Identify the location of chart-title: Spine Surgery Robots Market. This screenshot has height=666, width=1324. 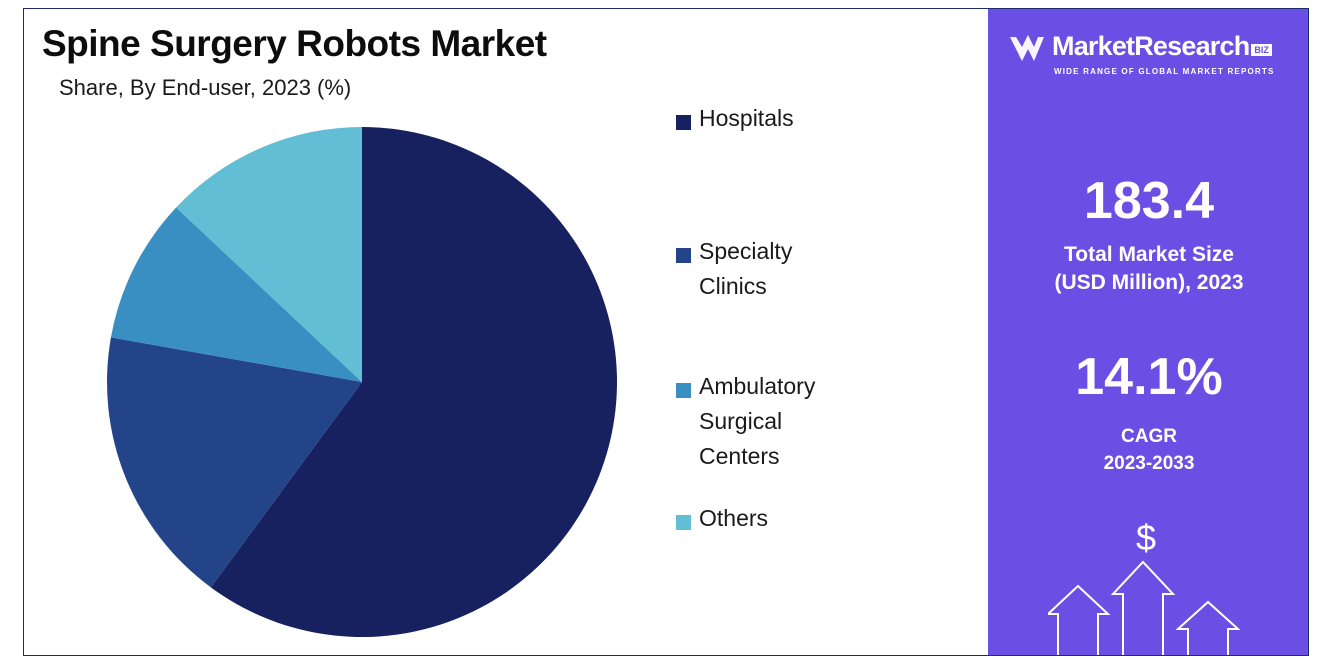
(294, 43).